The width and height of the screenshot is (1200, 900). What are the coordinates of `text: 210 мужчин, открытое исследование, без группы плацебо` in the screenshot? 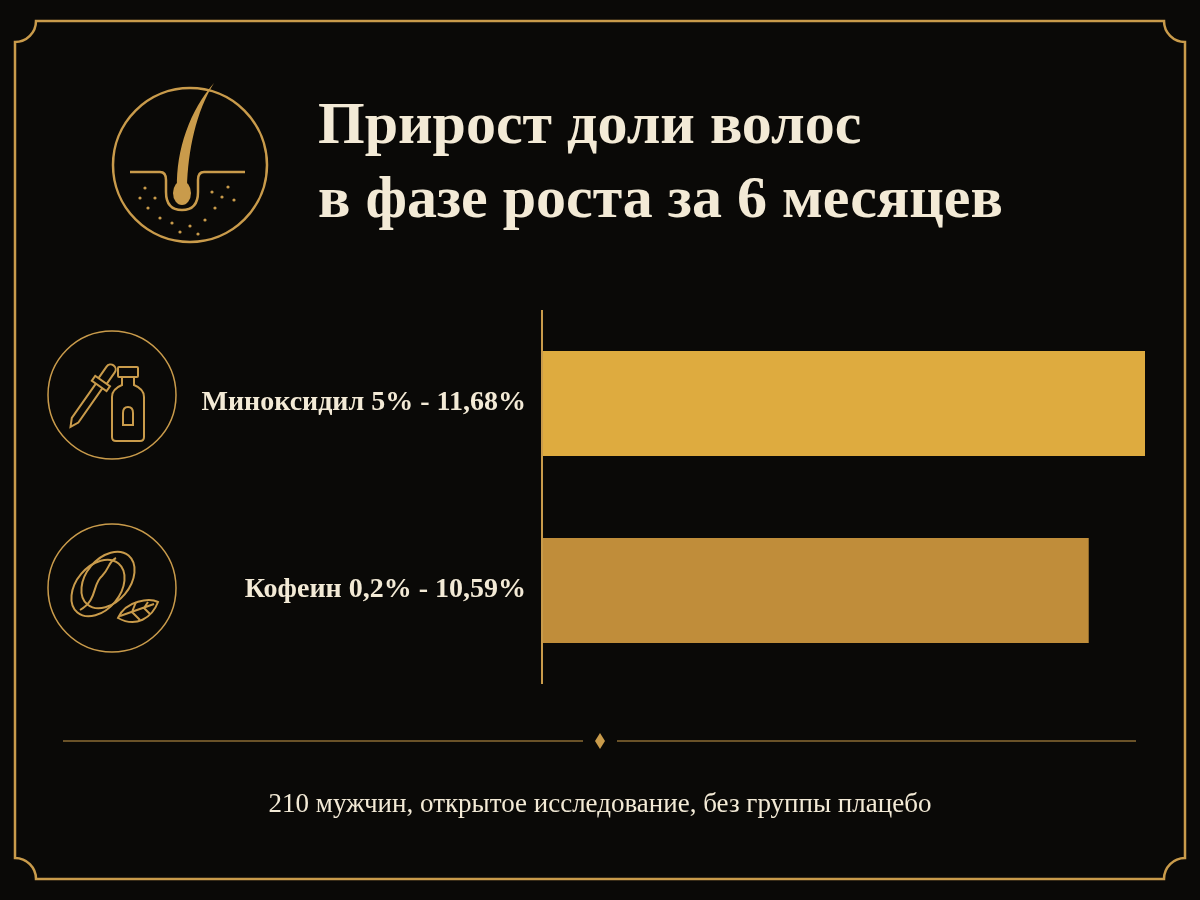 It's located at (600, 803).